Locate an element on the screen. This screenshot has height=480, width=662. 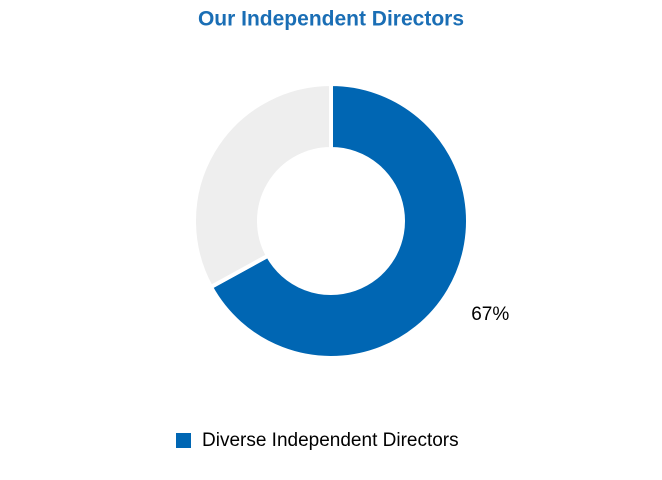
donut-slice is located at coordinates (262, 185).